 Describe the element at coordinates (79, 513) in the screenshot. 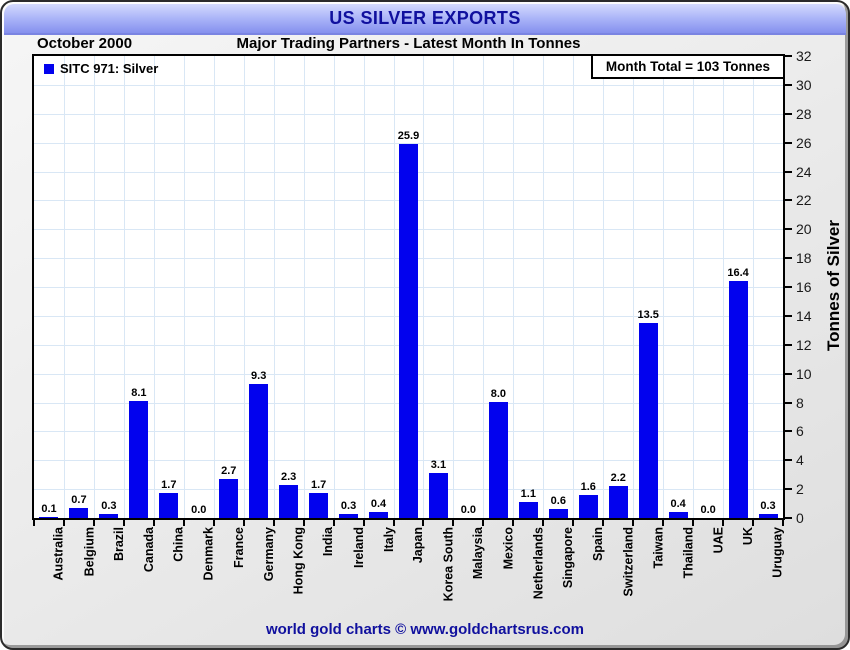

I see `bar-belgium` at that location.